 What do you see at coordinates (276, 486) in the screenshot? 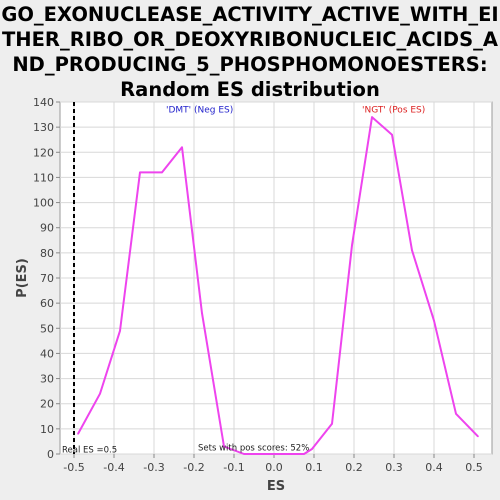
I see `x-axis-title: ES` at bounding box center [276, 486].